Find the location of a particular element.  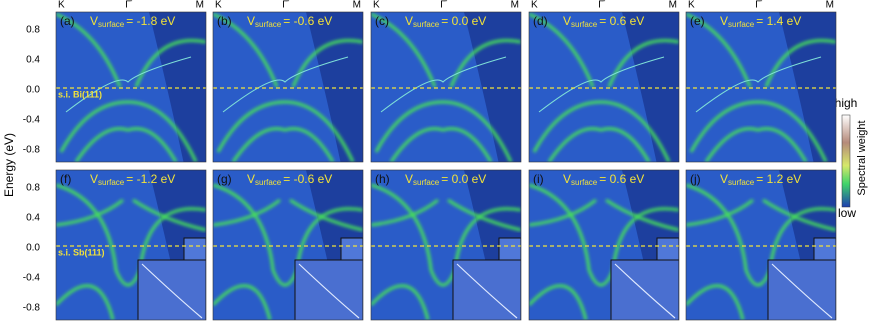

material-label: s.i. Bi(111) is located at coordinates (80, 94).